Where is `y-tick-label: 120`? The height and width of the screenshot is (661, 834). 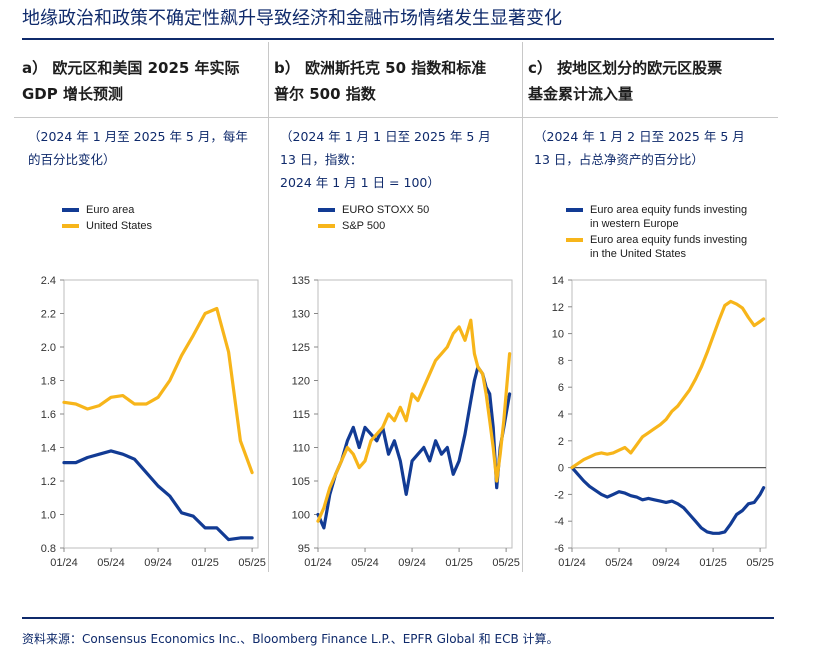 y-tick-label: 120 is located at coordinates (301, 382).